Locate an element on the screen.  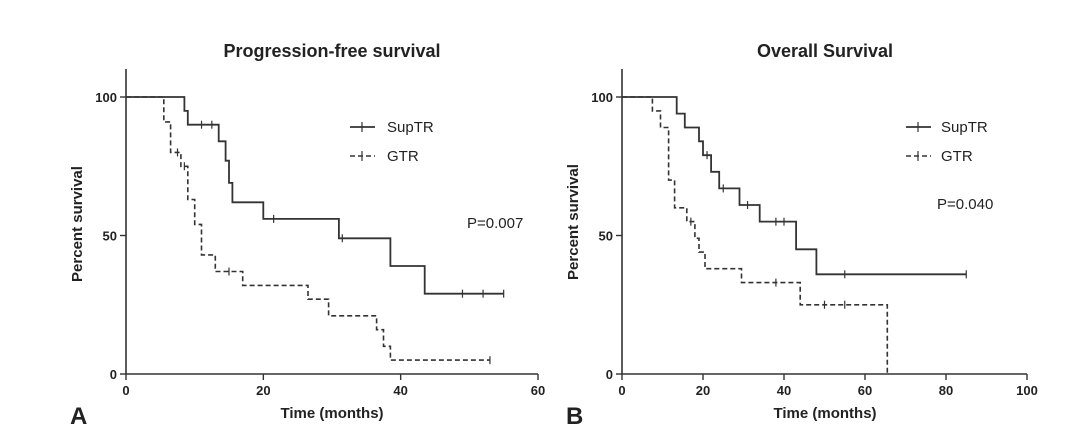
panel-a-y-tick-label: 100 is located at coordinates (106, 97).